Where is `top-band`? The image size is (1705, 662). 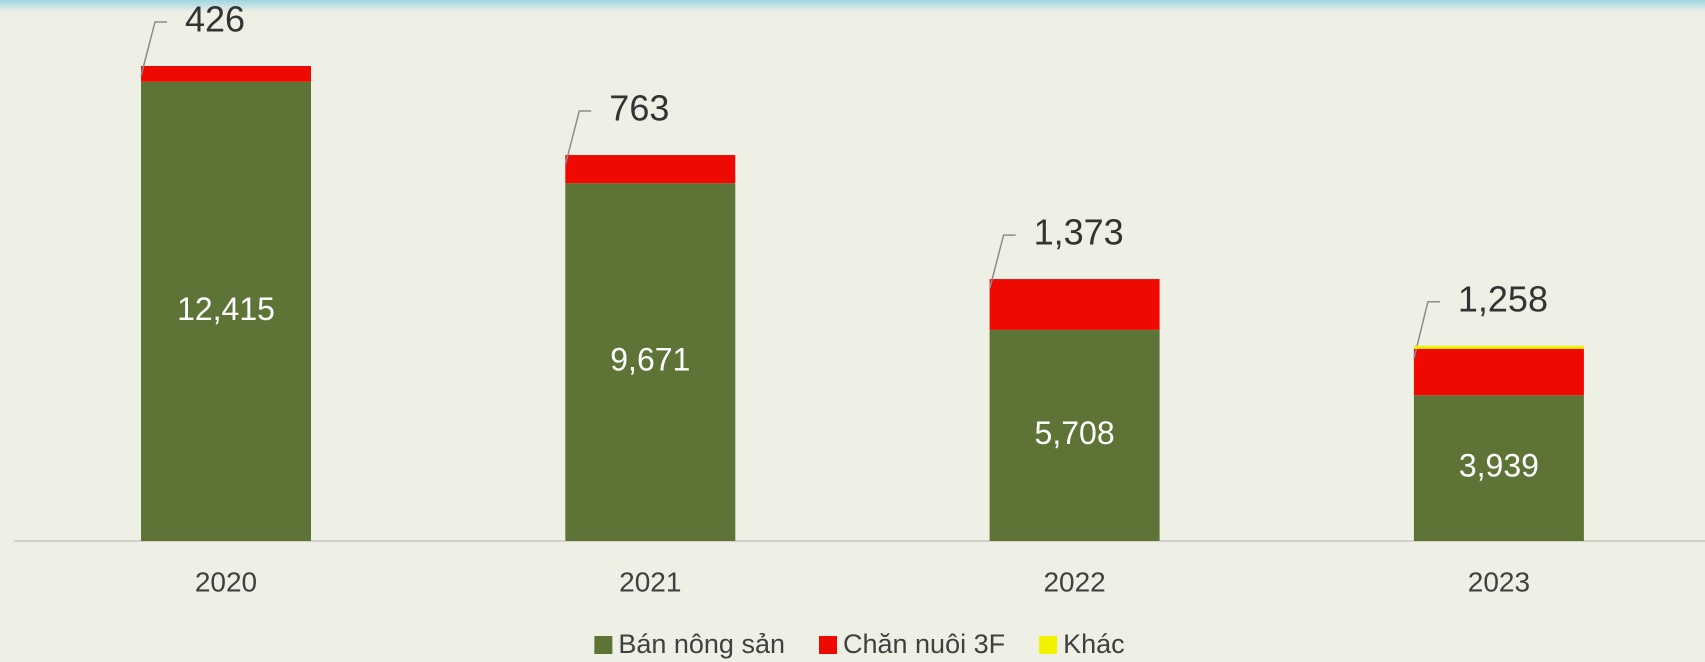
top-band is located at coordinates (852, 6).